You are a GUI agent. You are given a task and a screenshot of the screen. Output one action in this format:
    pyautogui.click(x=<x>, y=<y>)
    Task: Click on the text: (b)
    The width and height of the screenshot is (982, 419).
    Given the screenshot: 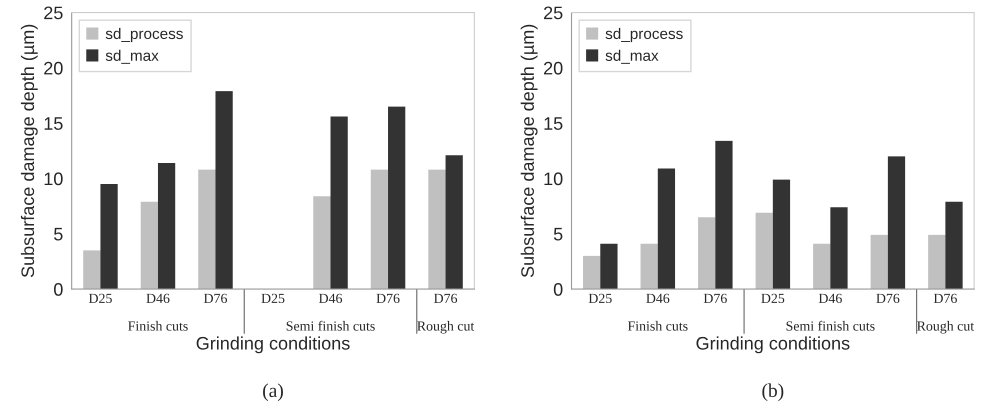 What is the action you would take?
    pyautogui.click(x=773, y=392)
    